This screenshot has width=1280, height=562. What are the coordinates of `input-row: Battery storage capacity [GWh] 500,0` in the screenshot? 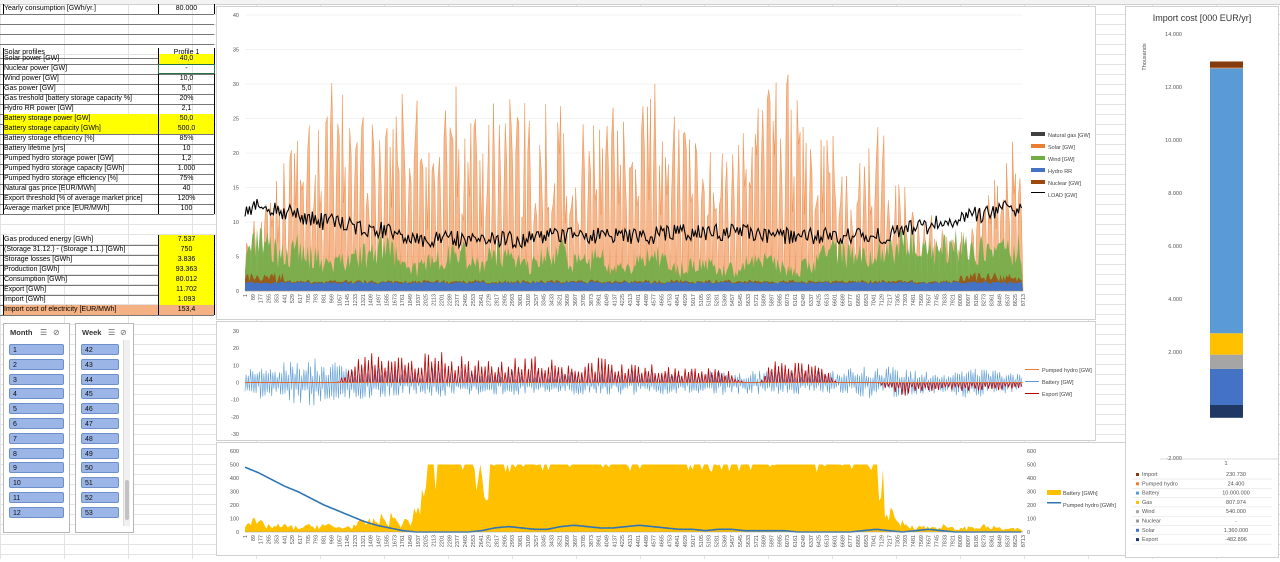 It's located at (107, 129).